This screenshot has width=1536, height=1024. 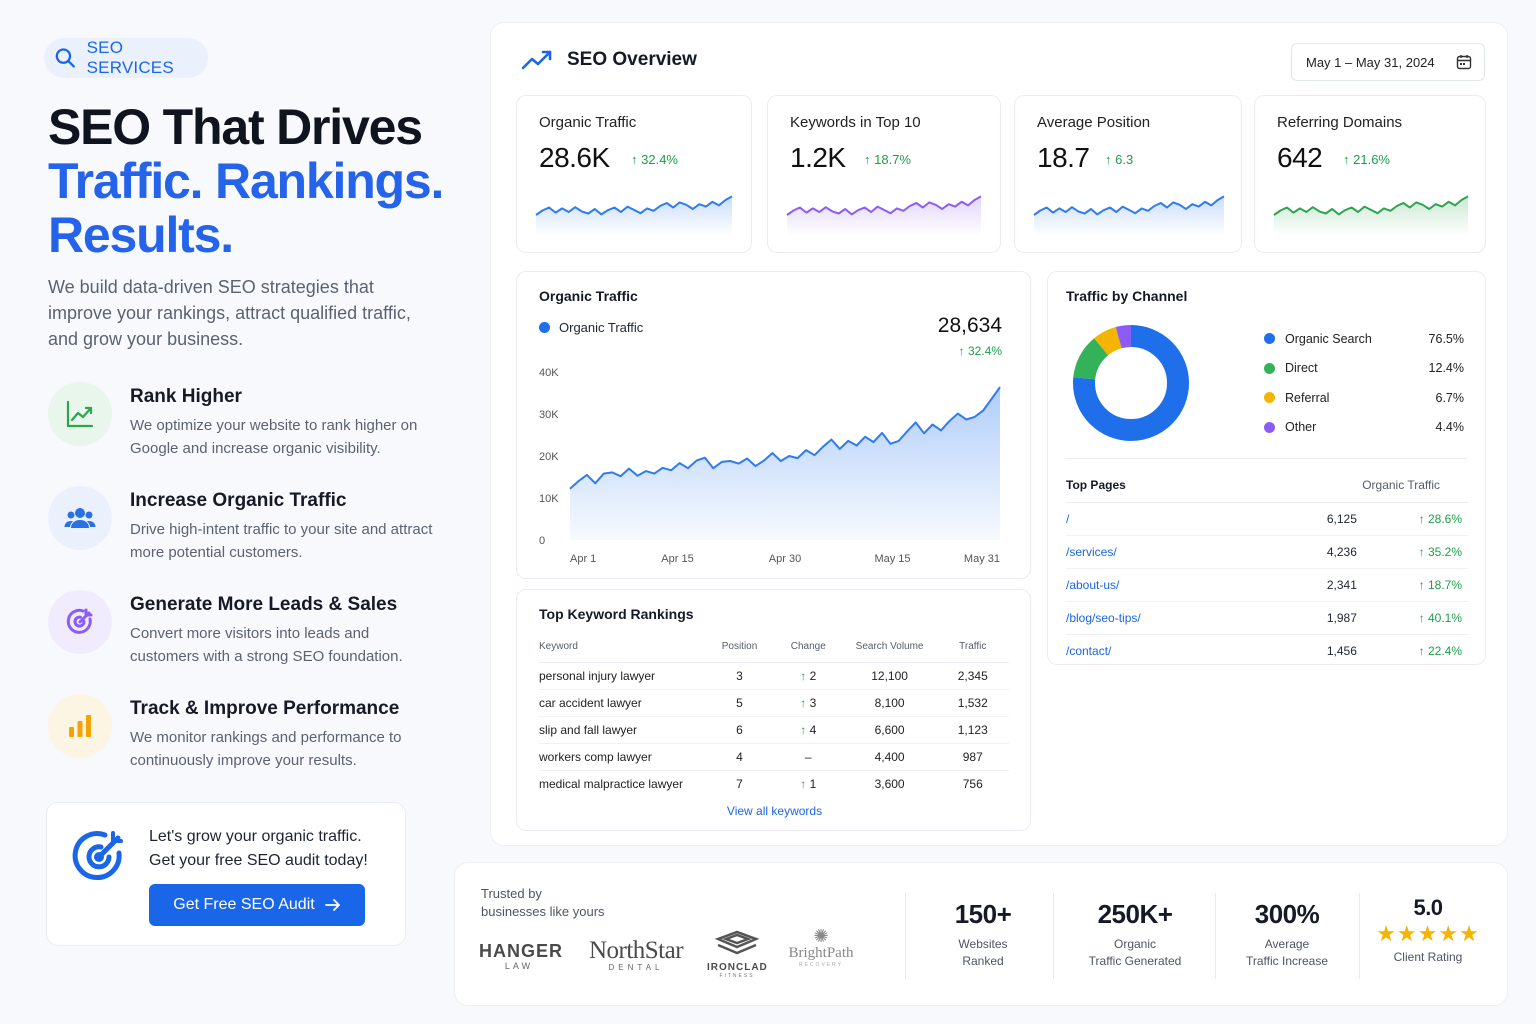 I want to click on keyword-cell: slip and fall lawyer, so click(x=622, y=730).